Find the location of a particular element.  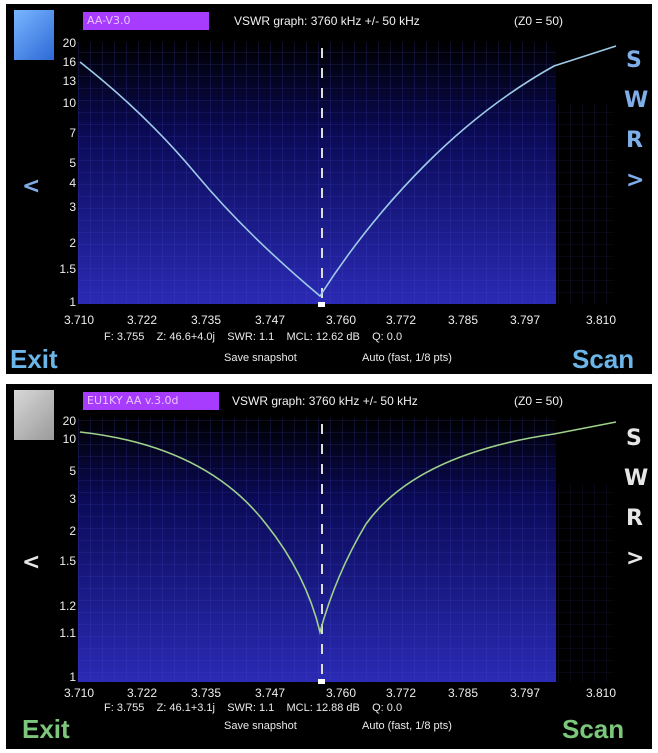

version-label: EU1KY AA v.3.0d is located at coordinates (151, 401).